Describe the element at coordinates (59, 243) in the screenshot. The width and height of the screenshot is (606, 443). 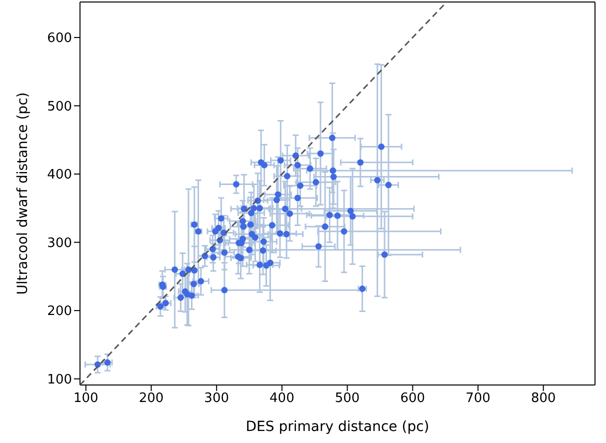
I see `y-tick-label: 300` at that location.